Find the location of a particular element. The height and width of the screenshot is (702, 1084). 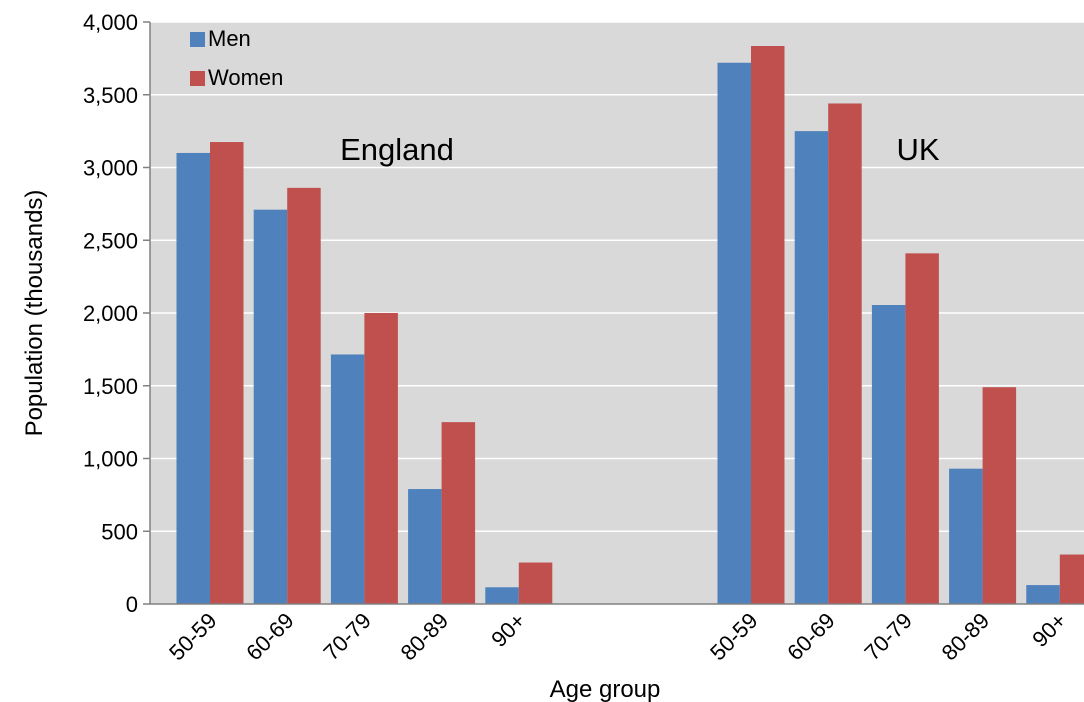

y-axis-ticks: 0 500 1,000 1,500 2,000 2,500 3,000 3,500 4,000 is located at coordinates (116, 313).